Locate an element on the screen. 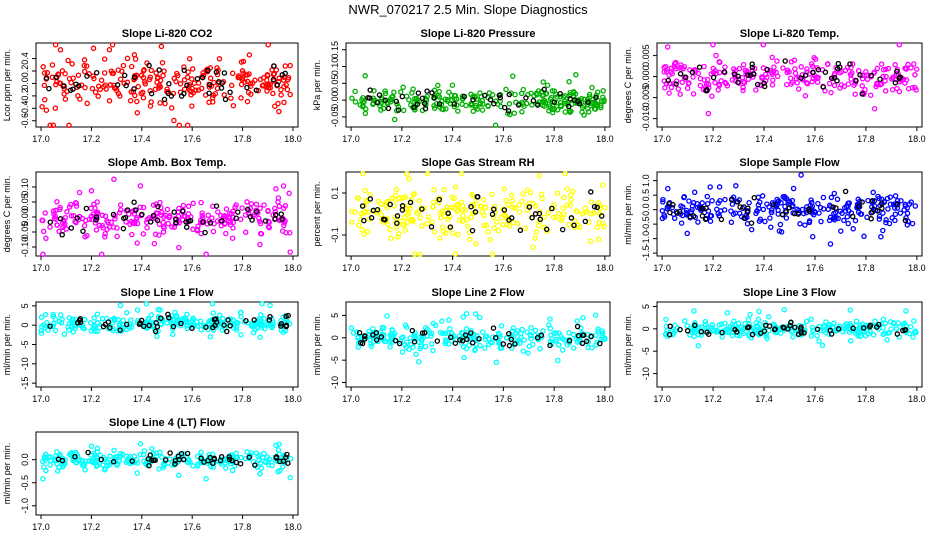 Image resolution: width=936 pixels, height=540 pixels. x-tick-label: 17.6 is located at coordinates (192, 527).